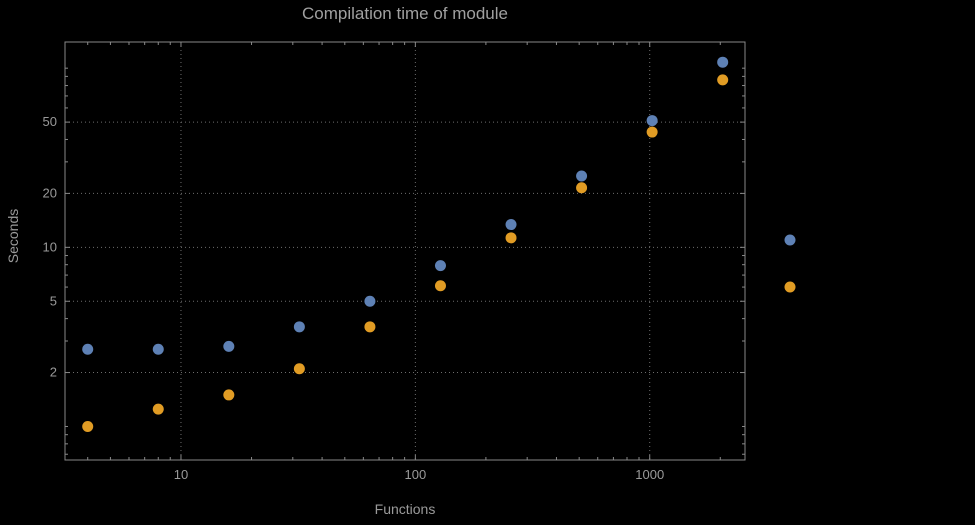 This screenshot has width=975, height=525. I want to click on y-tick-label: 10, so click(50, 246).